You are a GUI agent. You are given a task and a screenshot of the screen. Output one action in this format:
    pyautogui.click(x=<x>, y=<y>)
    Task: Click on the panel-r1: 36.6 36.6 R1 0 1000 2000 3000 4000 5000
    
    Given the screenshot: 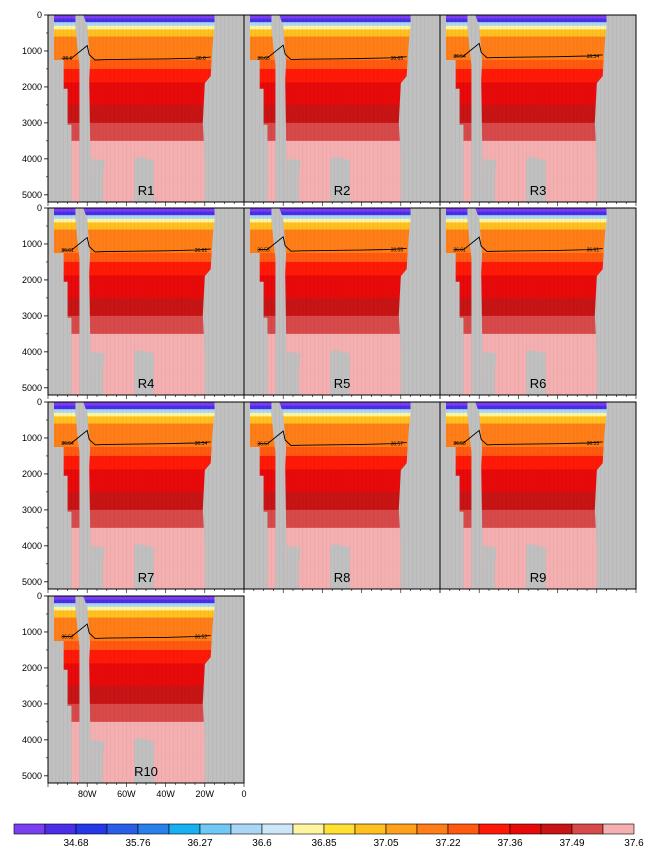 What is the action you would take?
    pyautogui.click(x=133, y=108)
    